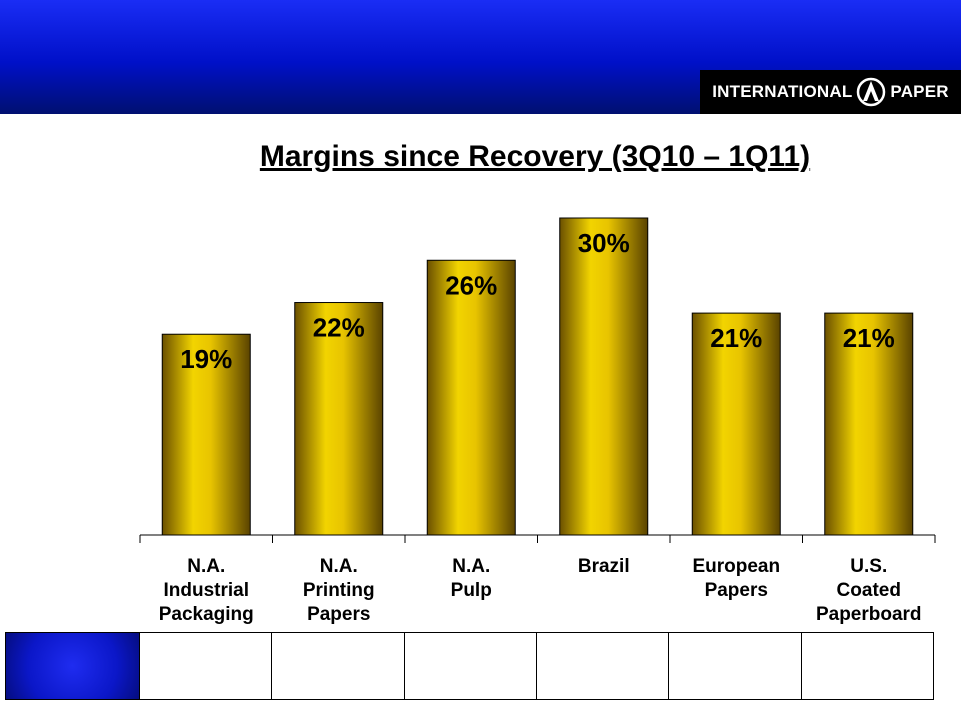  What do you see at coordinates (869, 590) in the screenshot?
I see `category-label: Coated` at bounding box center [869, 590].